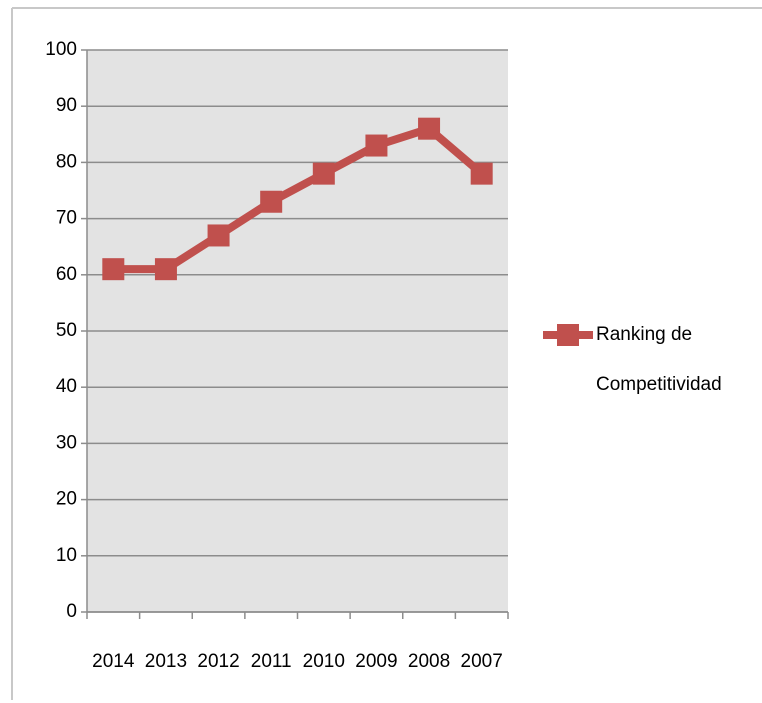  What do you see at coordinates (218, 661) in the screenshot?
I see `x-tick-label: 2012` at bounding box center [218, 661].